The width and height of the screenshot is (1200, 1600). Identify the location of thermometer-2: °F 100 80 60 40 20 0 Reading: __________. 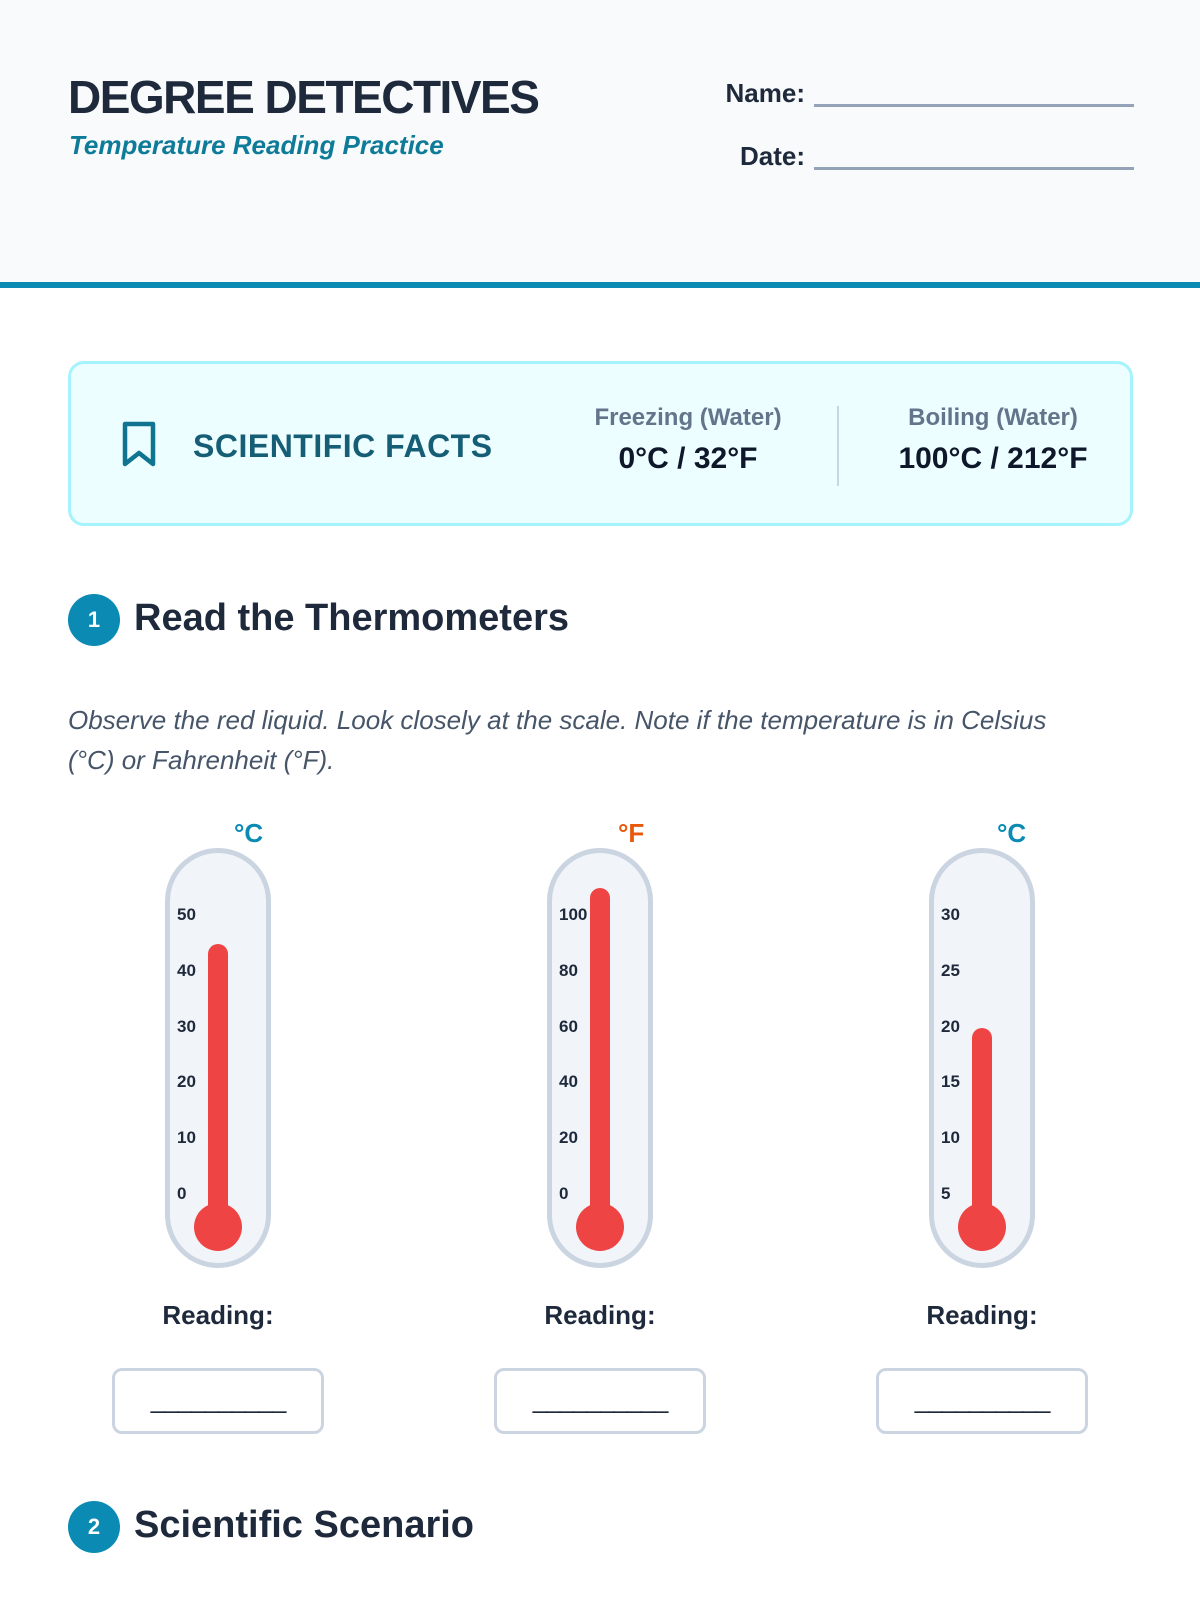
(600, 1130).